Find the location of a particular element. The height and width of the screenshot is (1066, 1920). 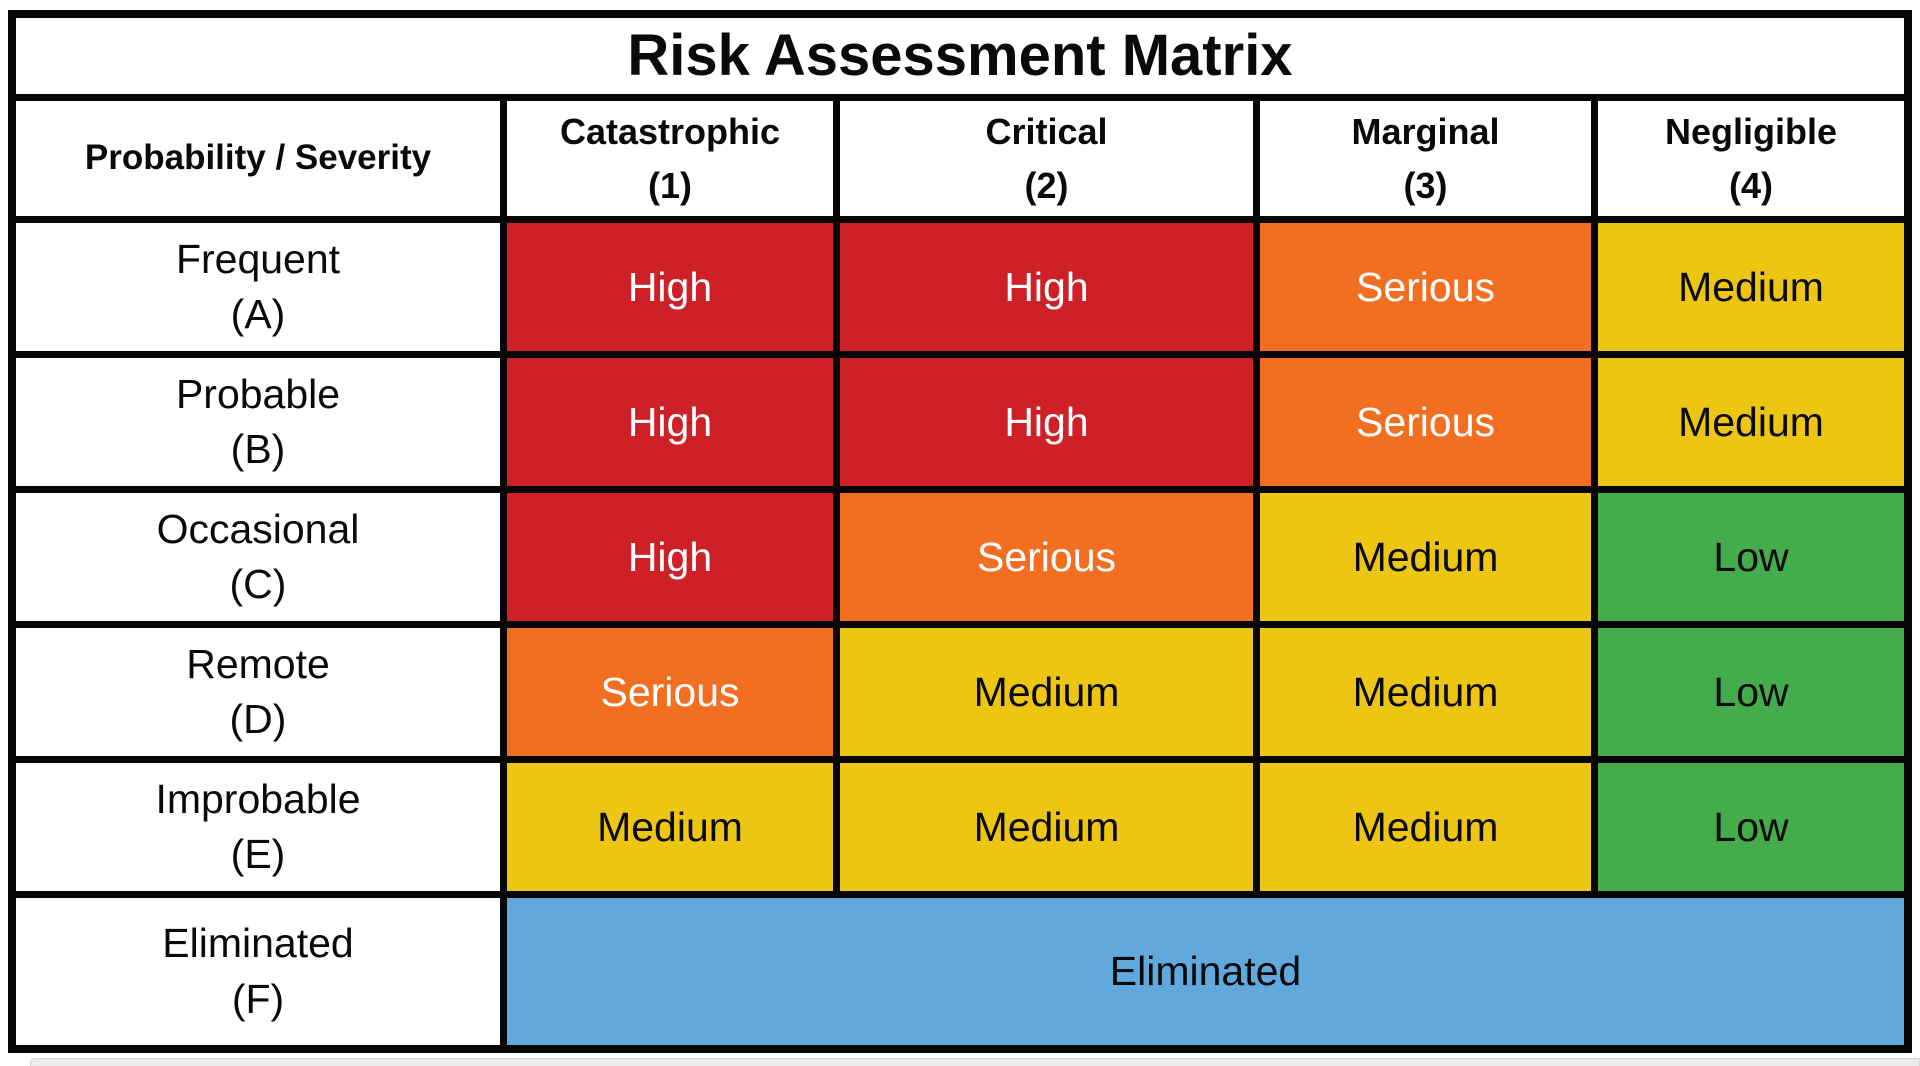

col-header-critical: Critical (2) is located at coordinates (1046, 158).